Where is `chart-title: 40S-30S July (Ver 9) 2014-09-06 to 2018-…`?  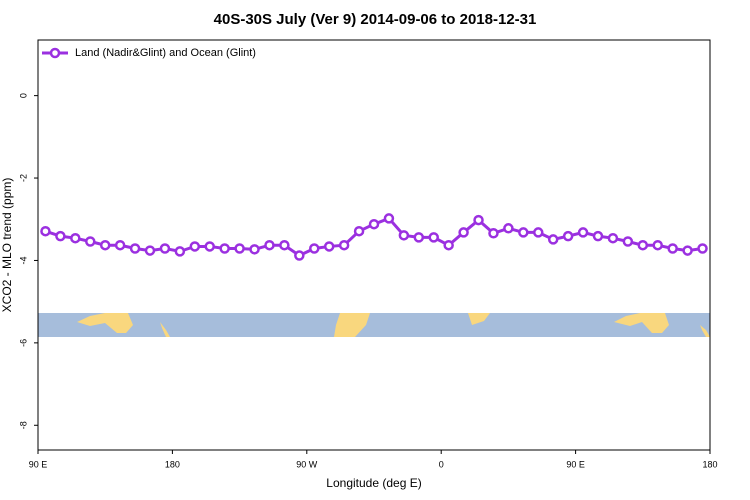 chart-title: 40S-30S July (Ver 9) 2014-09-06 to 2018-… is located at coordinates (375, 19).